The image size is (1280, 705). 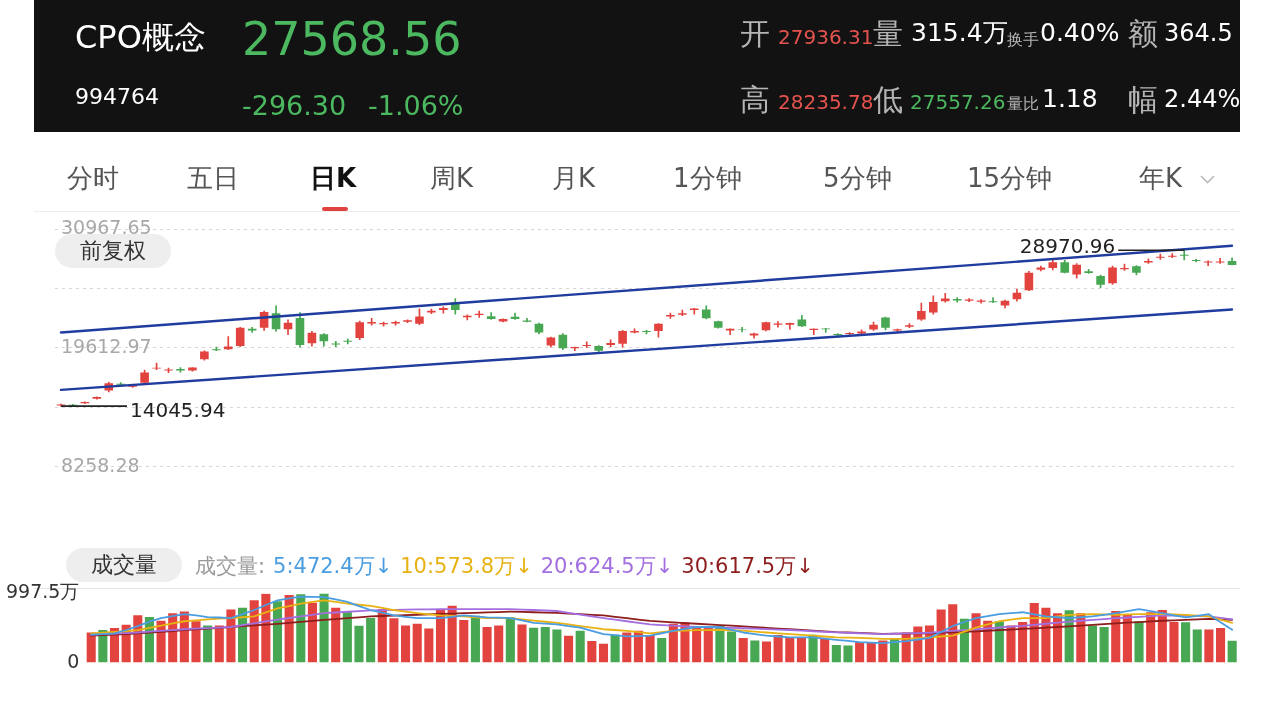 What do you see at coordinates (213, 179) in the screenshot?
I see `text: 五日` at bounding box center [213, 179].